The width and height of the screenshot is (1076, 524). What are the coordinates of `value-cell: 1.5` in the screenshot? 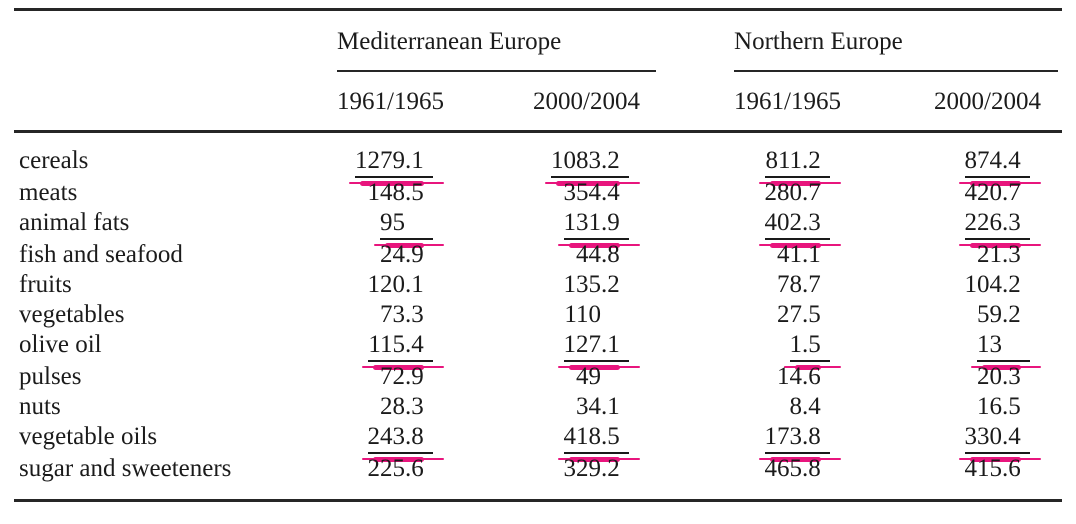 It's located at (834, 350).